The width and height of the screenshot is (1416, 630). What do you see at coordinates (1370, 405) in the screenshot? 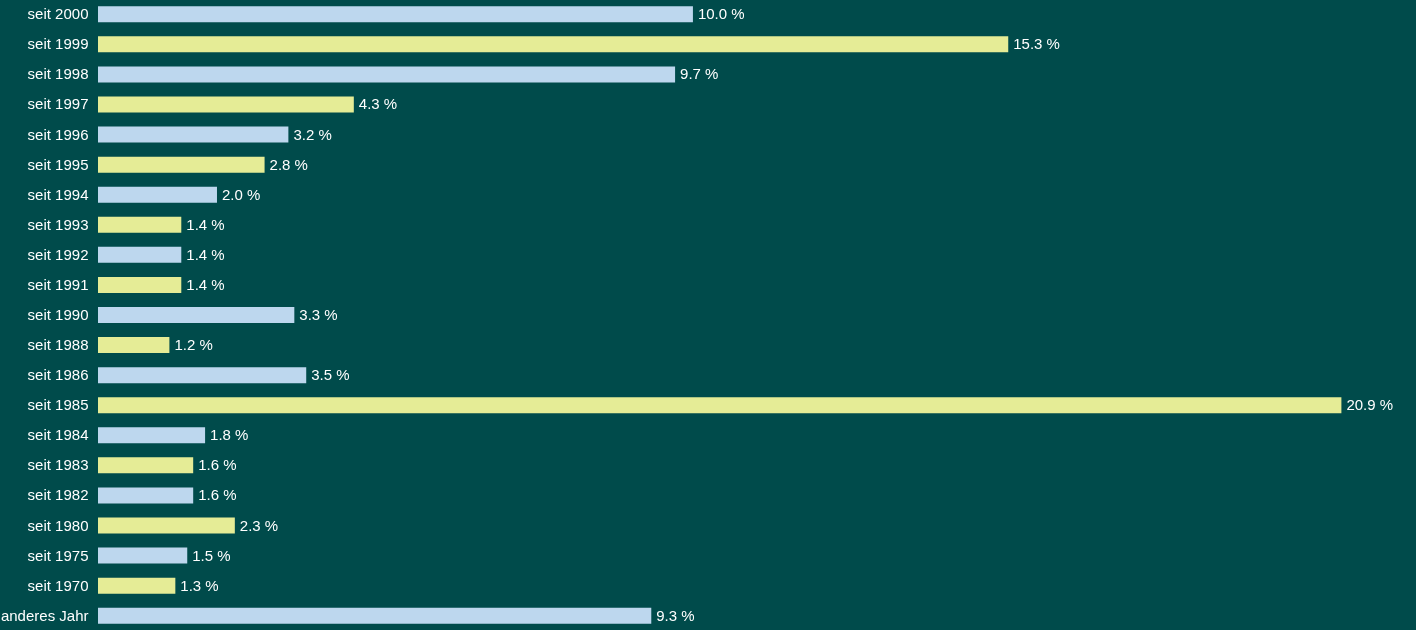
I see `data-label: 20.9 %` at bounding box center [1370, 405].